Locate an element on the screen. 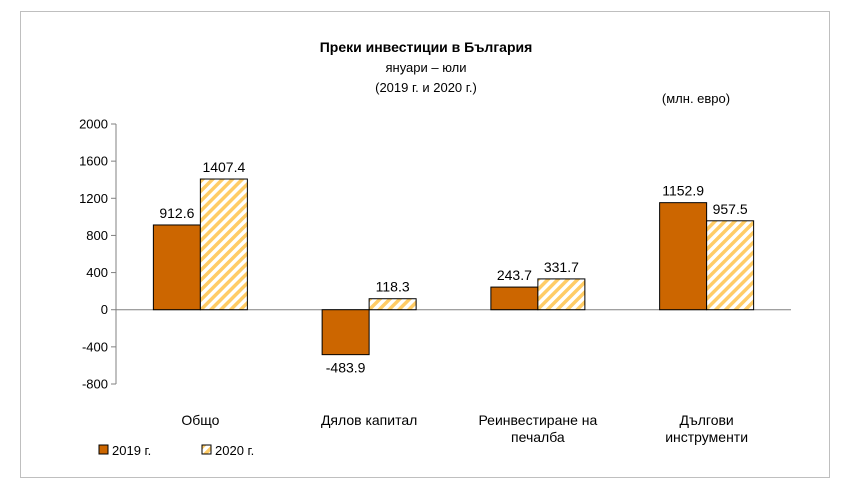 The width and height of the screenshot is (848, 484). legend-label-2019: 2019 г. is located at coordinates (131, 450).